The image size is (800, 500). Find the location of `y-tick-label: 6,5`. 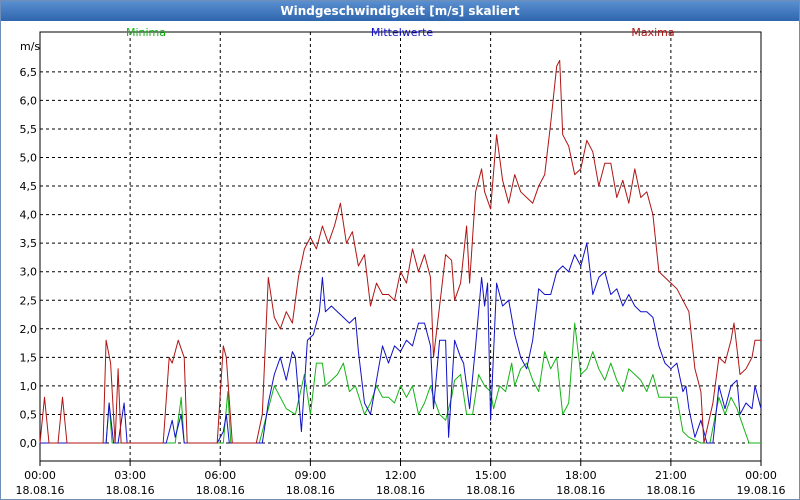

y-tick-label: 6,5 is located at coordinates (29, 72).